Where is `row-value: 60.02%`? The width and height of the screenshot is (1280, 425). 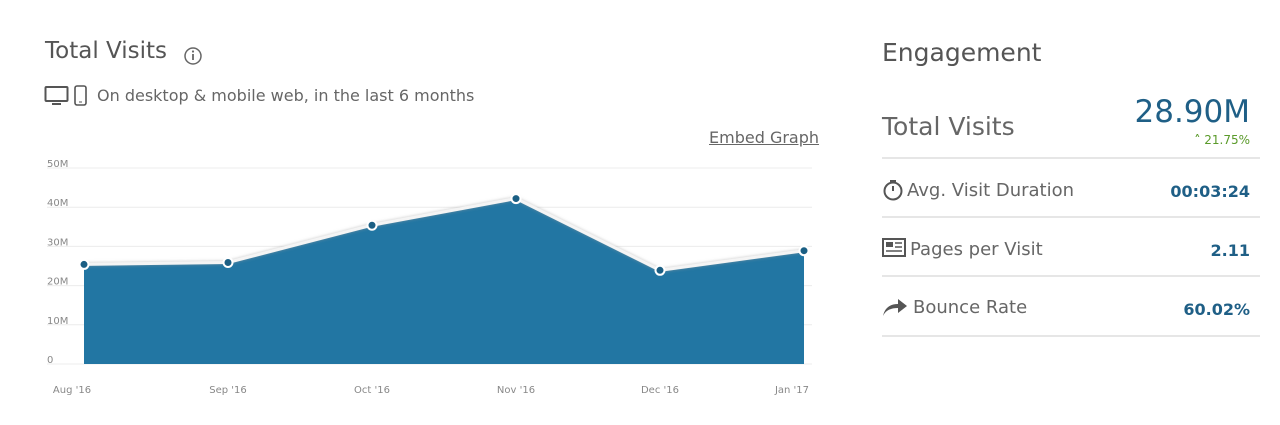
row-value: 60.02% is located at coordinates (1216, 309).